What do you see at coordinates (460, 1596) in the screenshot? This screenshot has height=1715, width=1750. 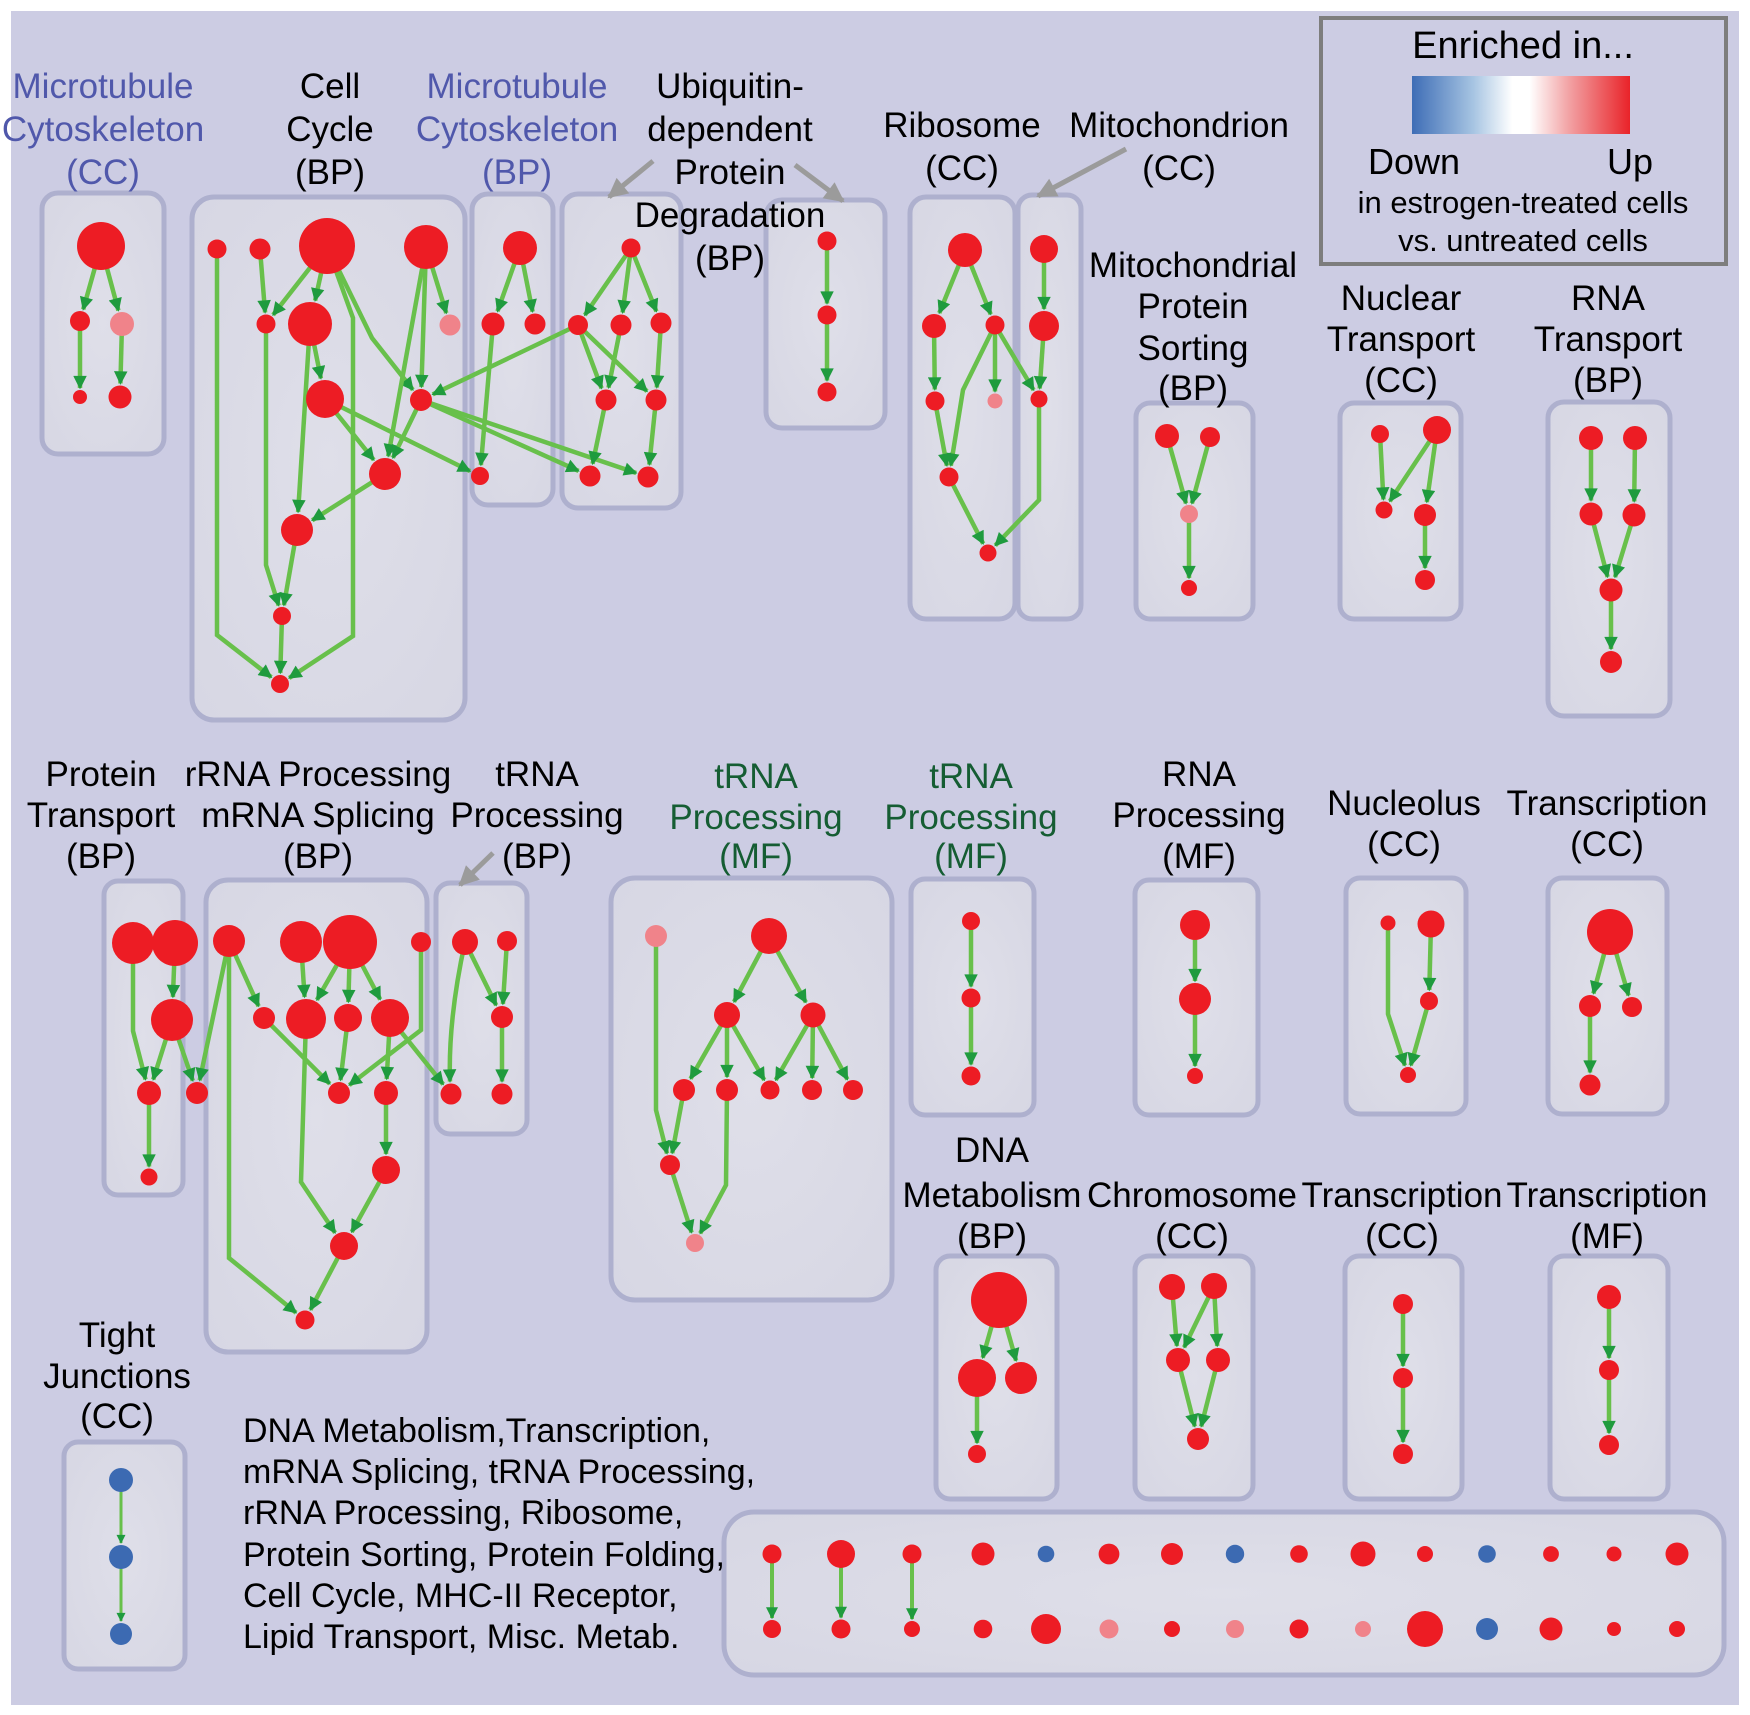 I see `svg-text: Cell Cycle, MHC-II Receptor,` at bounding box center [460, 1596].